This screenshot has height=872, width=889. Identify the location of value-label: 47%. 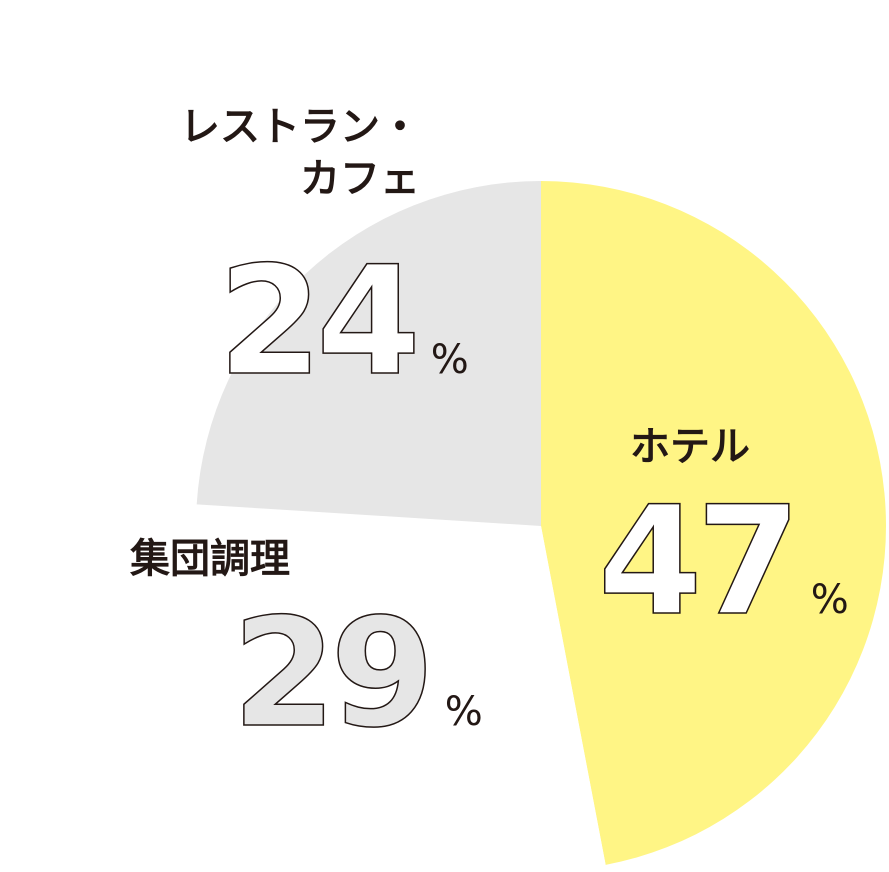
(723, 562).